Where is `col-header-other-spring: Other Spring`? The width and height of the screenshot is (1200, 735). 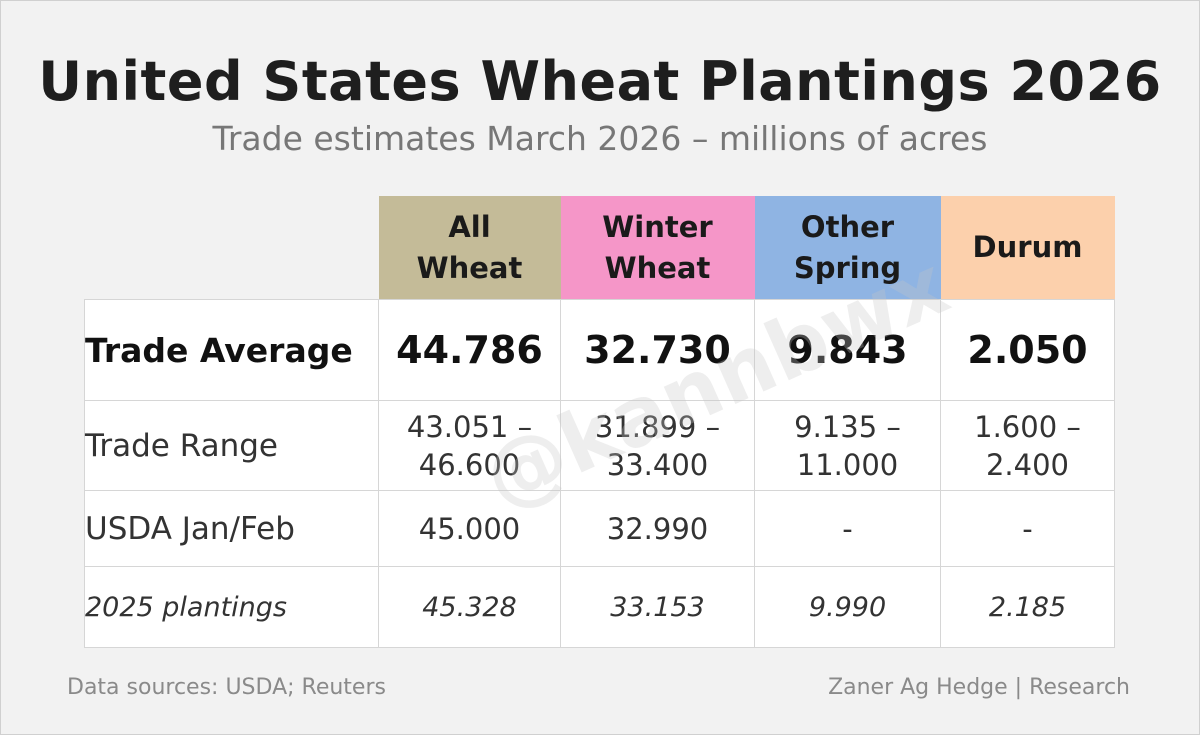 col-header-other-spring: Other Spring is located at coordinates (847, 248).